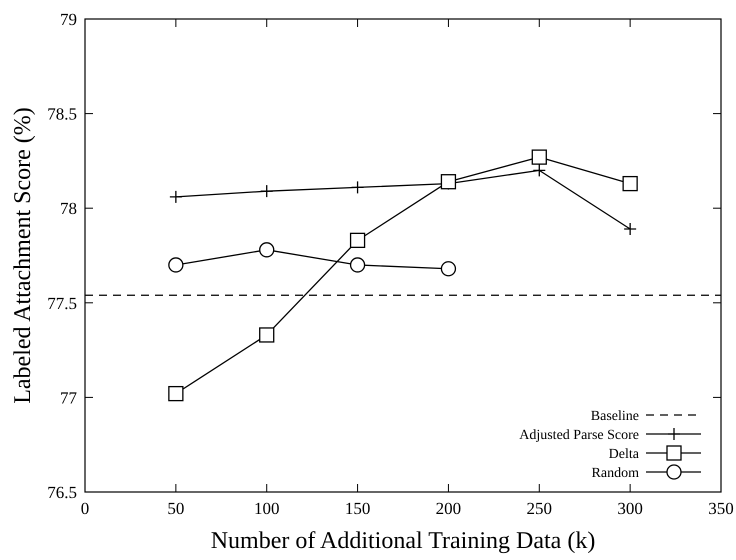 The width and height of the screenshot is (736, 560). Describe the element at coordinates (403, 541) in the screenshot. I see `x-axis-title: Number of Additional Training Data (k)` at that location.